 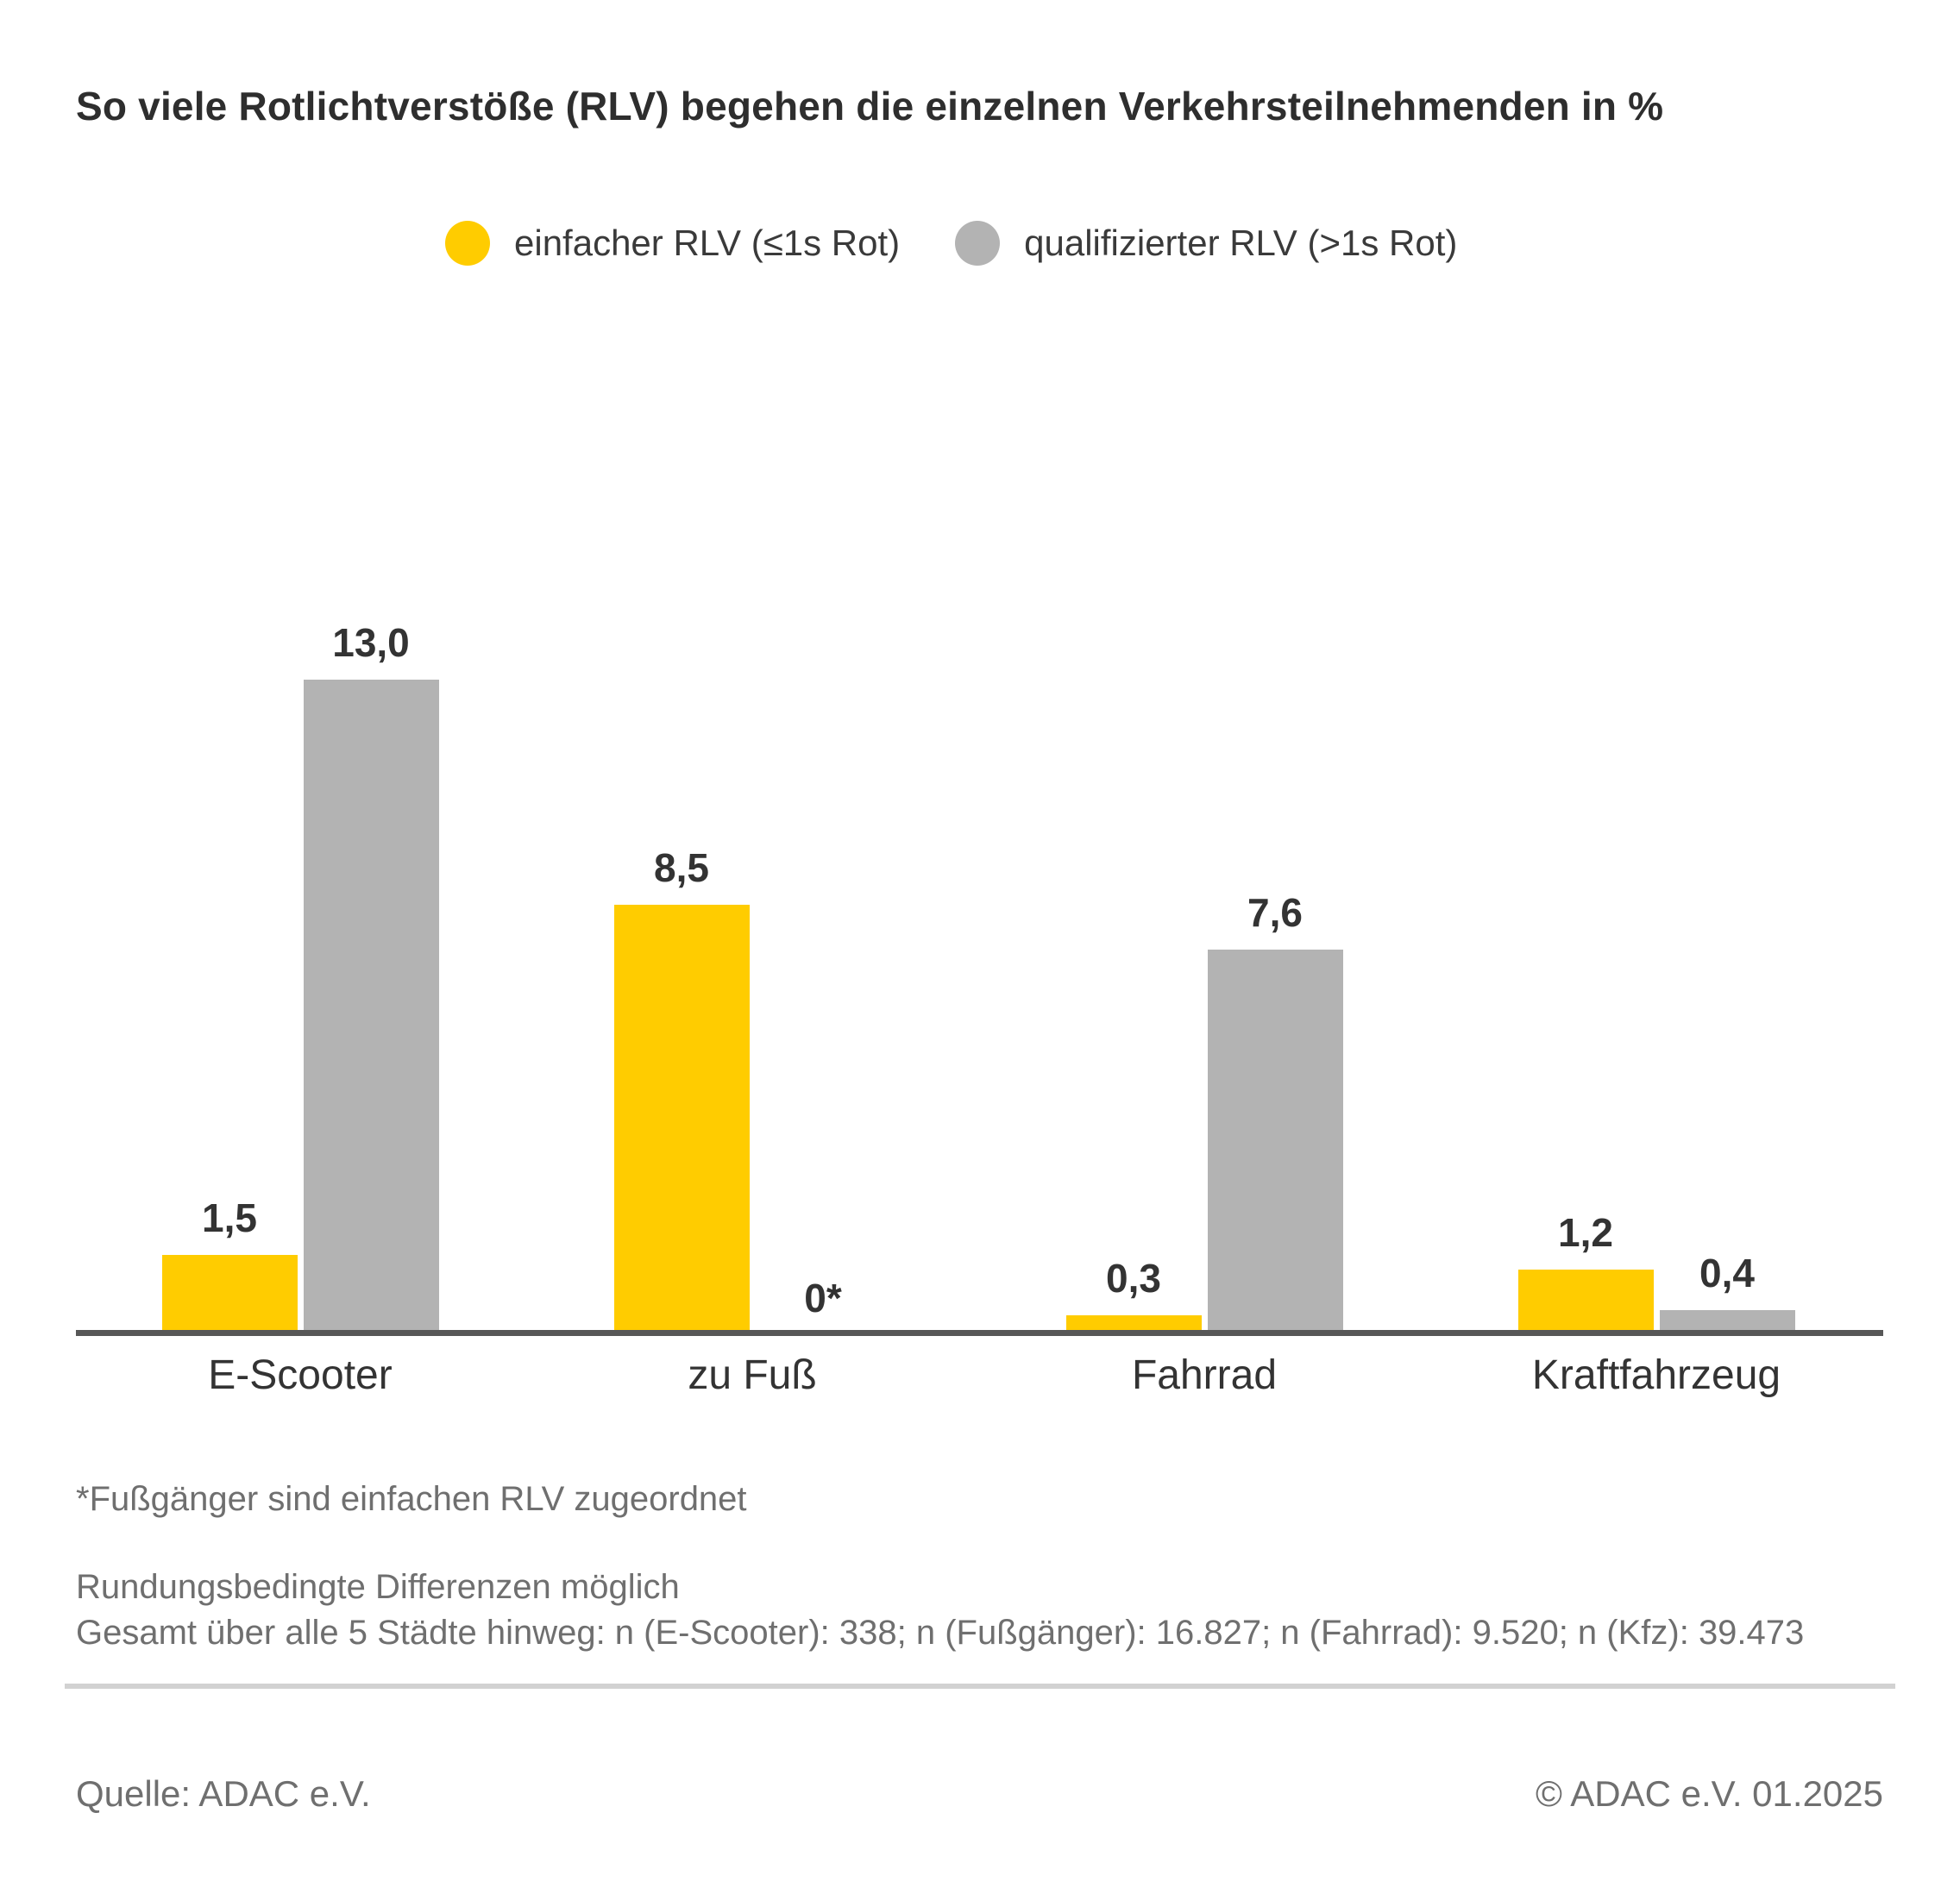 I want to click on footnote-rounding: Rundungsbedingte Differenzen möglich, so click(x=378, y=1587).